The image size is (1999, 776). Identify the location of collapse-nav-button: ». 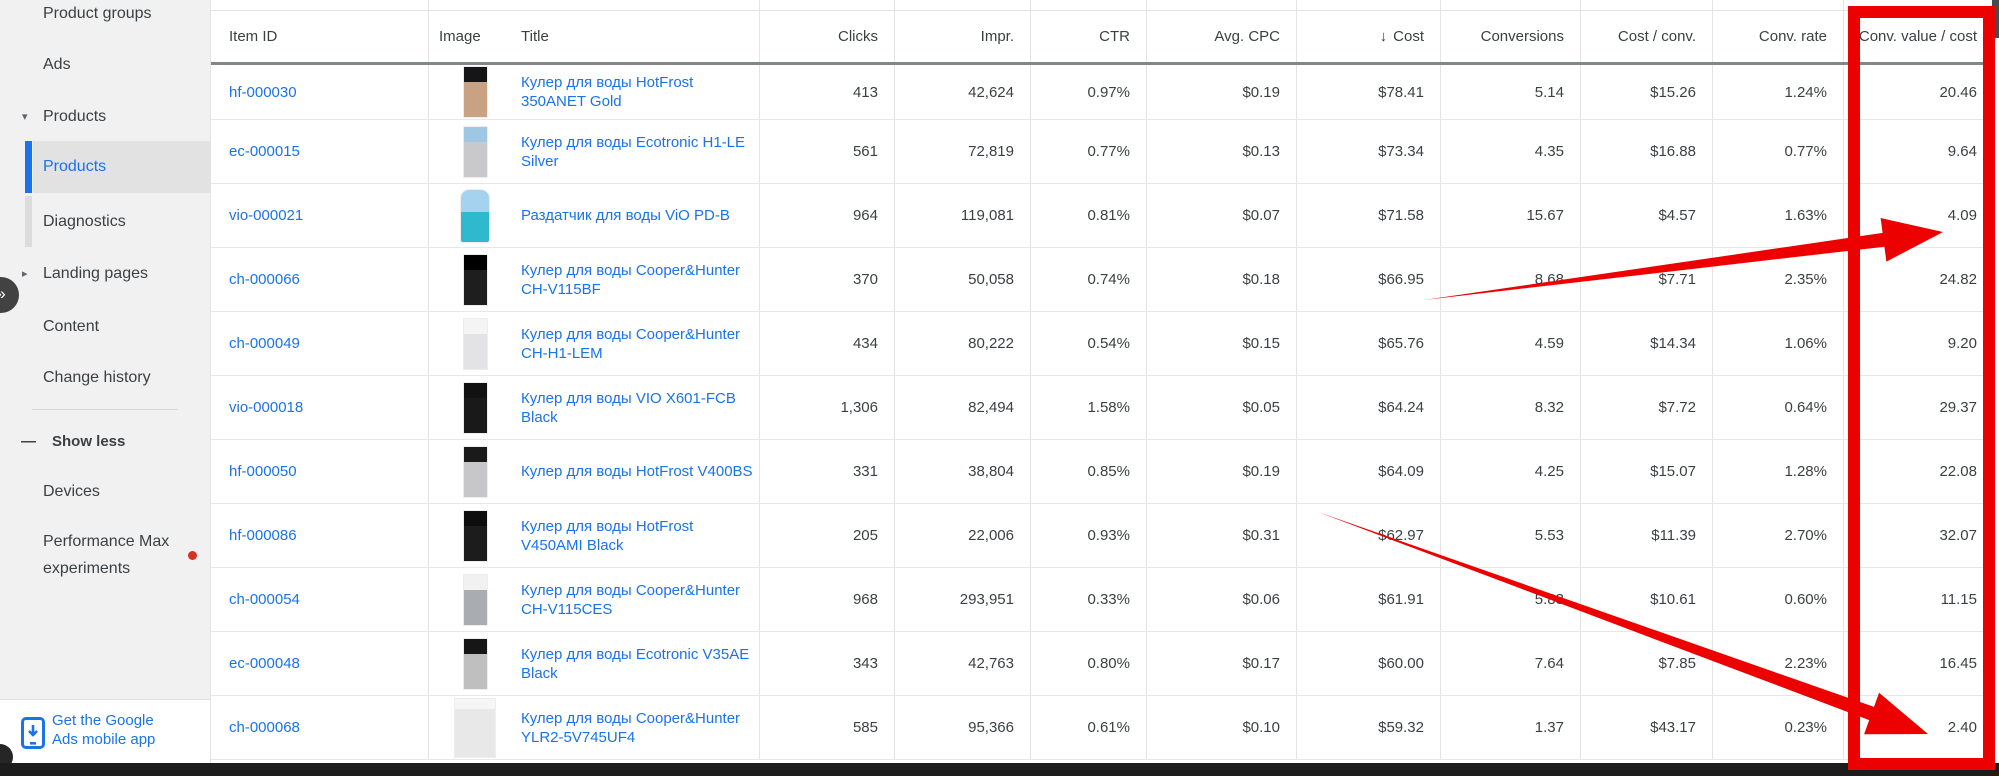
(9, 295).